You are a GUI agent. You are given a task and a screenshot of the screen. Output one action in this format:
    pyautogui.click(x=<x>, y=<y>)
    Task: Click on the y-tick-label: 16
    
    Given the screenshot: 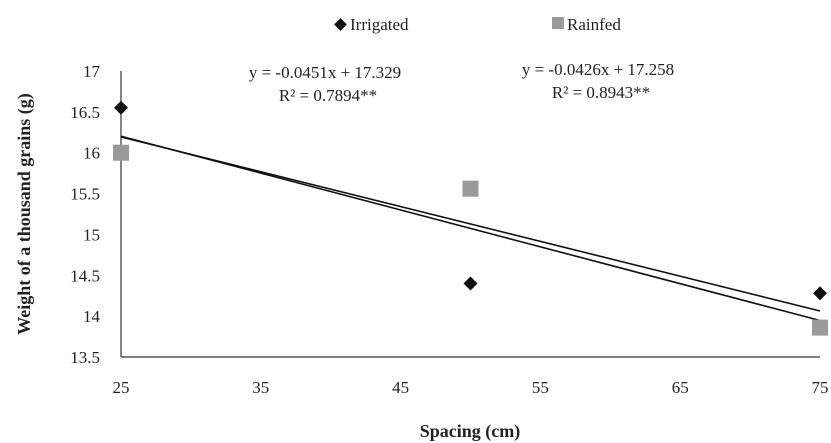 What is the action you would take?
    pyautogui.click(x=91, y=153)
    